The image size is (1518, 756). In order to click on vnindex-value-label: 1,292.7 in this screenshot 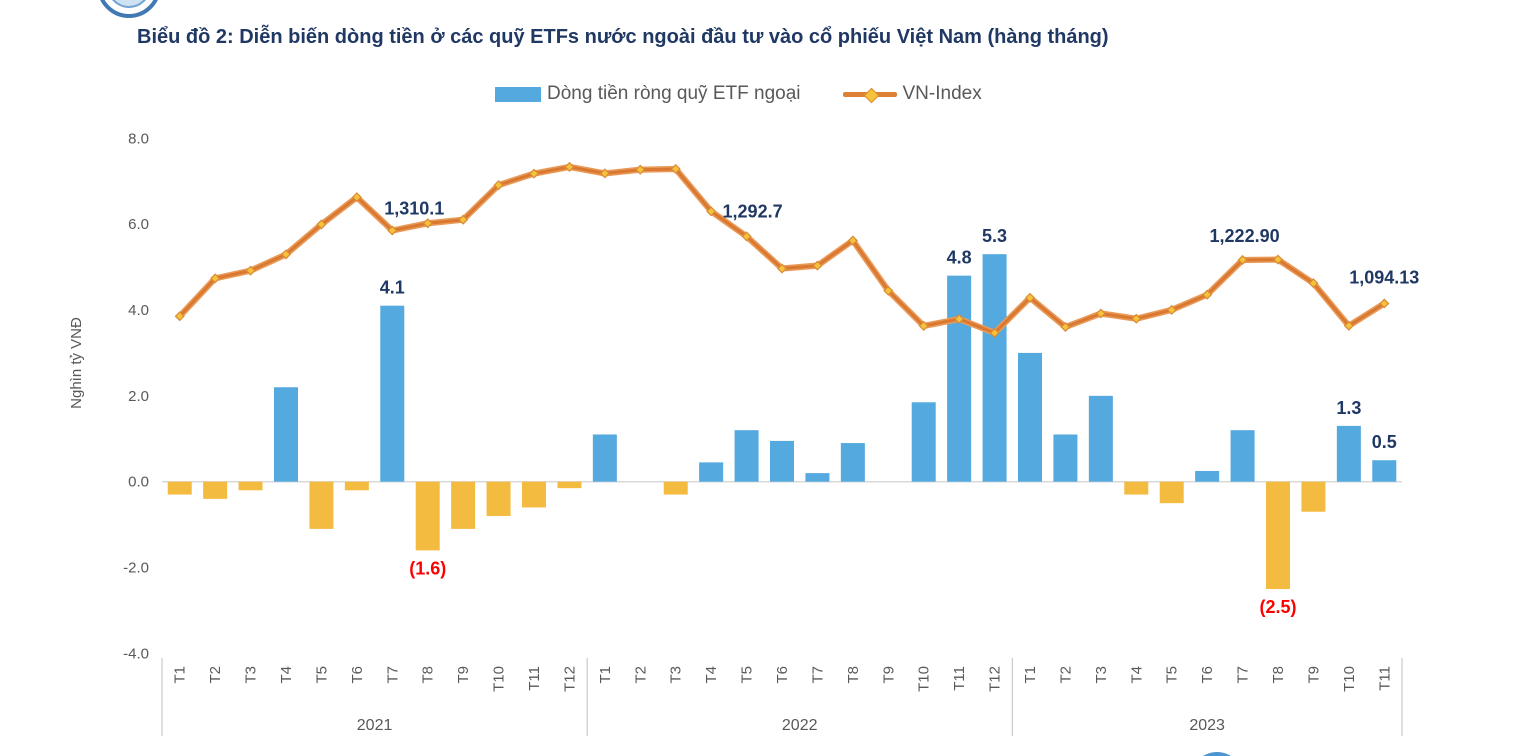, I will do `click(753, 211)`.